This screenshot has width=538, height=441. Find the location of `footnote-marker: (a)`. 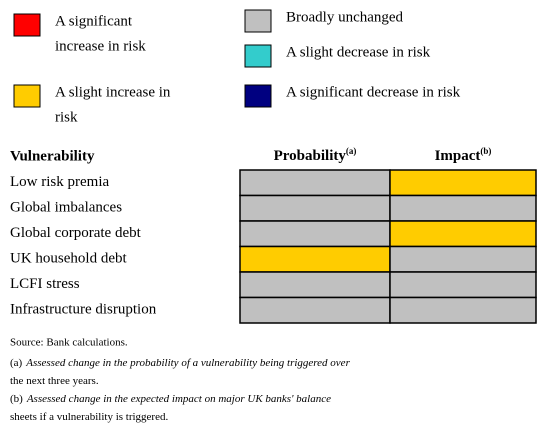

footnote-marker: (a) is located at coordinates (16, 363).